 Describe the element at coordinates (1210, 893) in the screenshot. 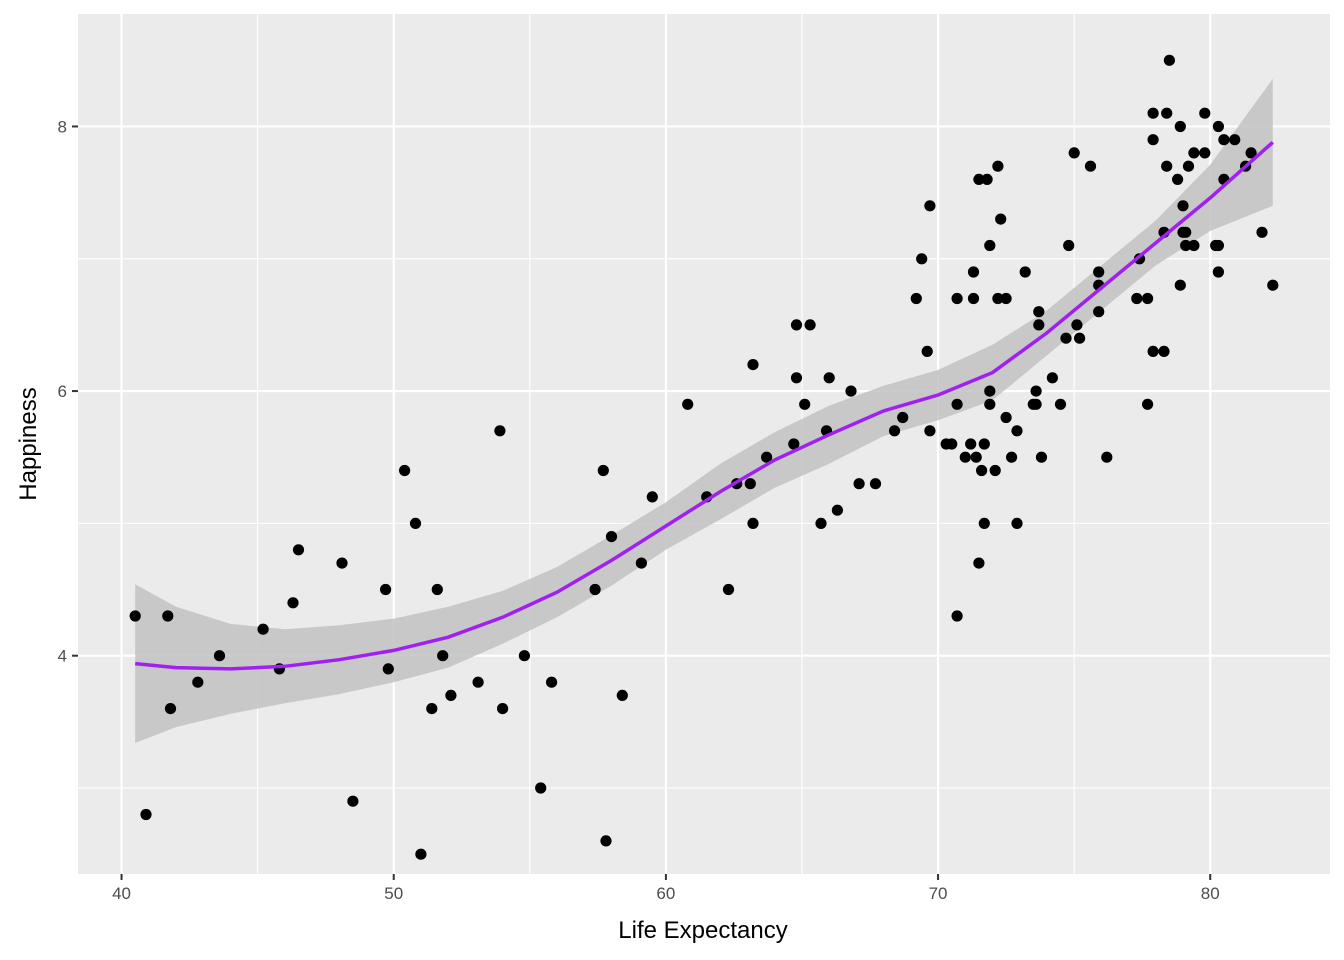

I see `x-tick-label: 80` at that location.